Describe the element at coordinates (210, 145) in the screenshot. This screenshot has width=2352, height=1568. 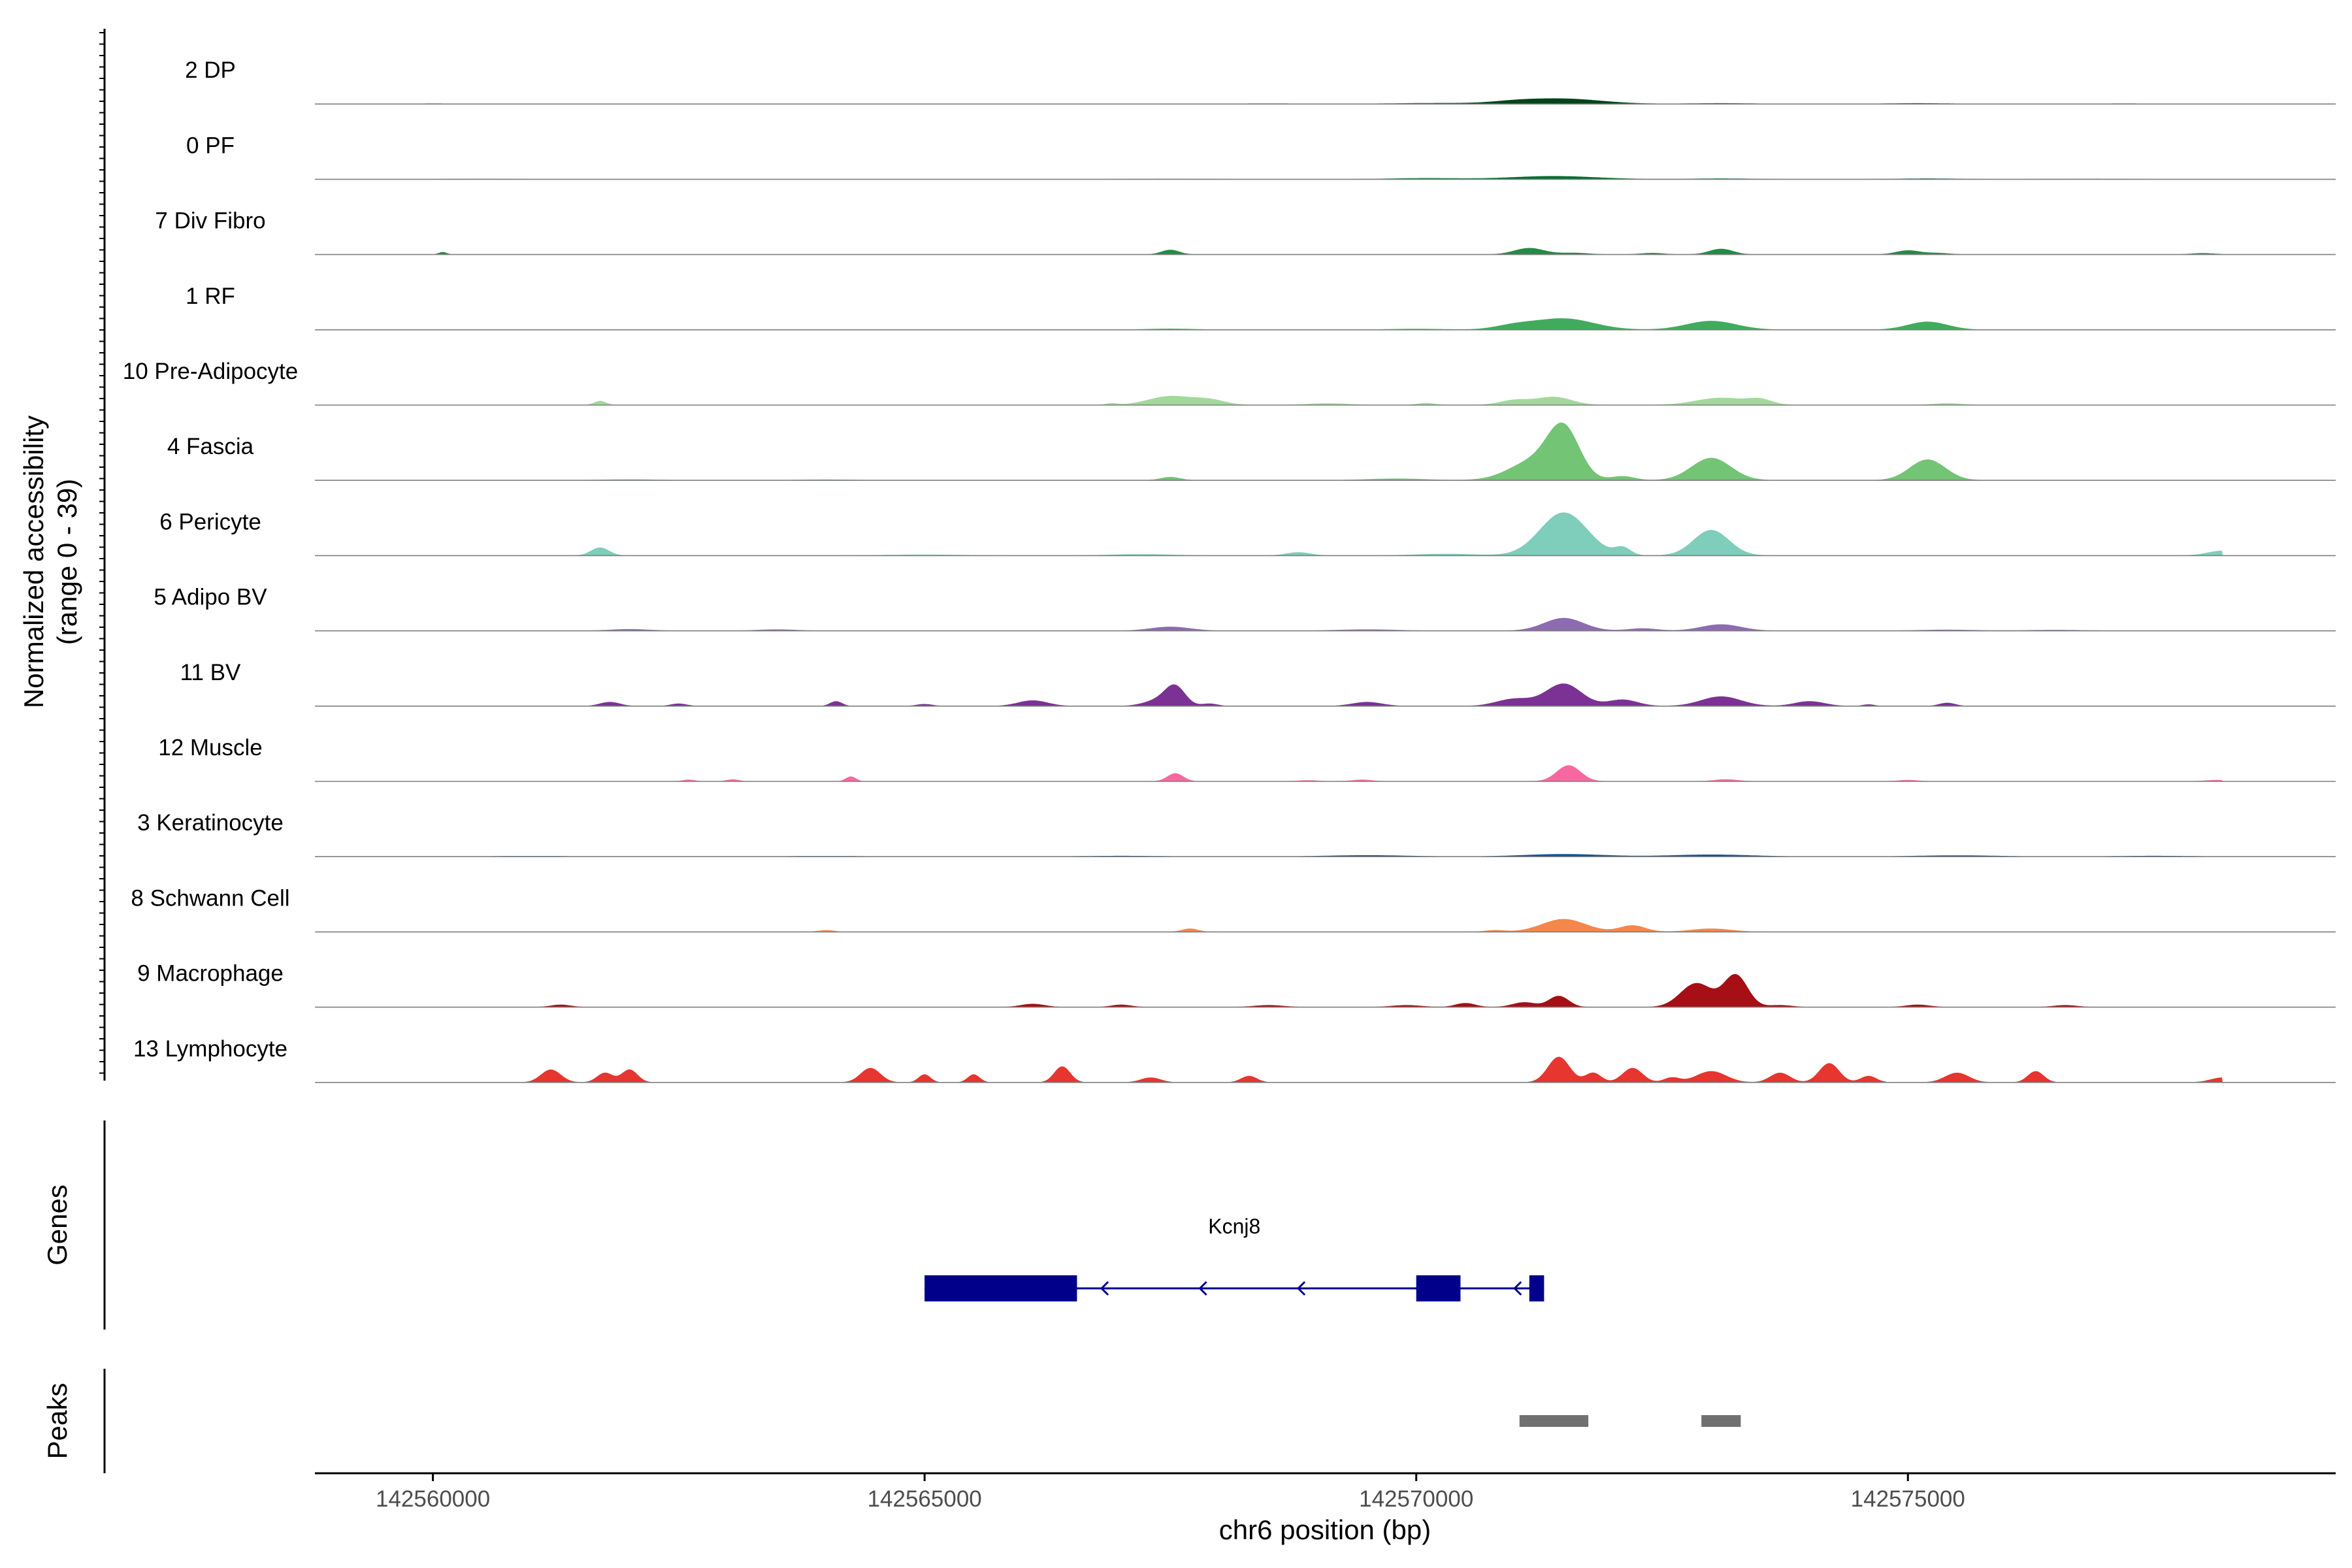
I see `track-label-0-pf: 0 PF` at that location.